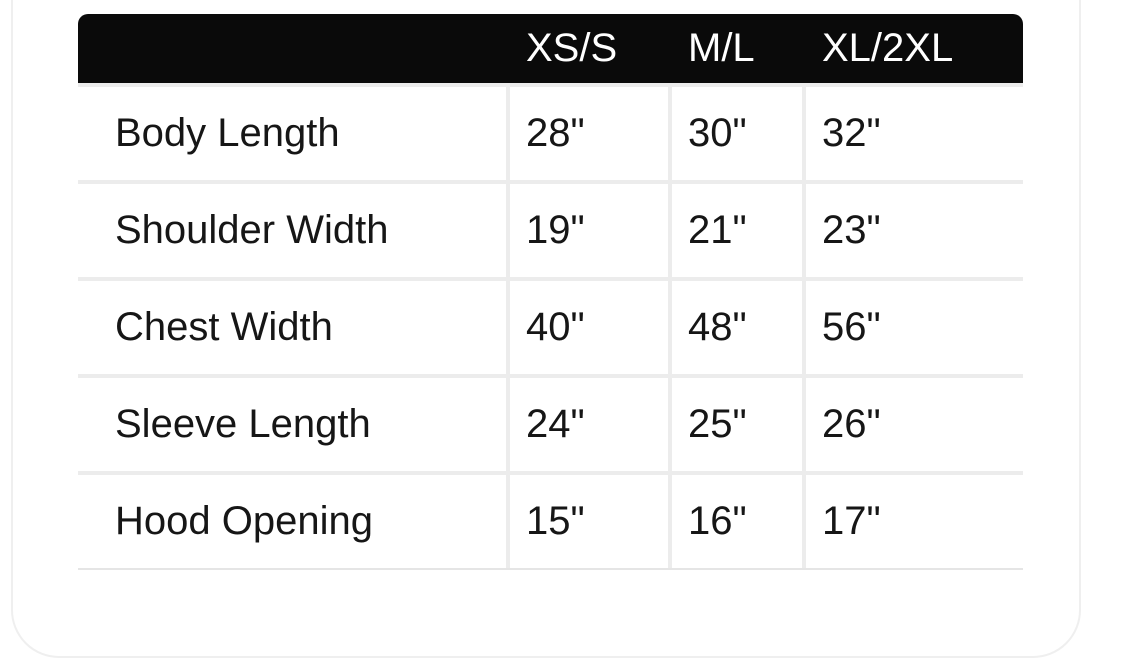 The height and width of the screenshot is (658, 1125). I want to click on cell-sleeve-length-xl-2xl: 26", so click(914, 424).